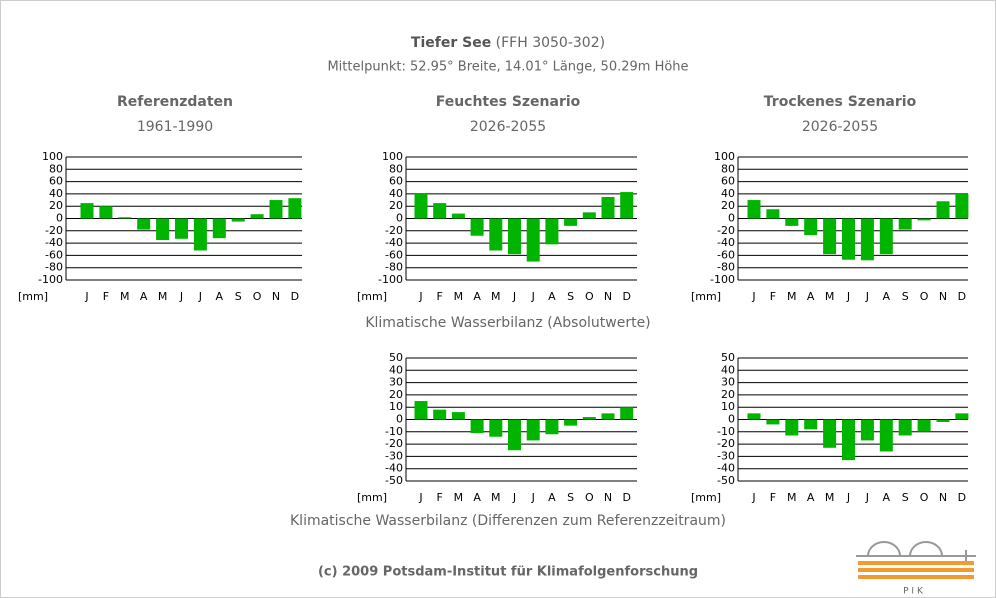  Describe the element at coordinates (396, 406) in the screenshot. I see `y-tick-label: 10` at that location.